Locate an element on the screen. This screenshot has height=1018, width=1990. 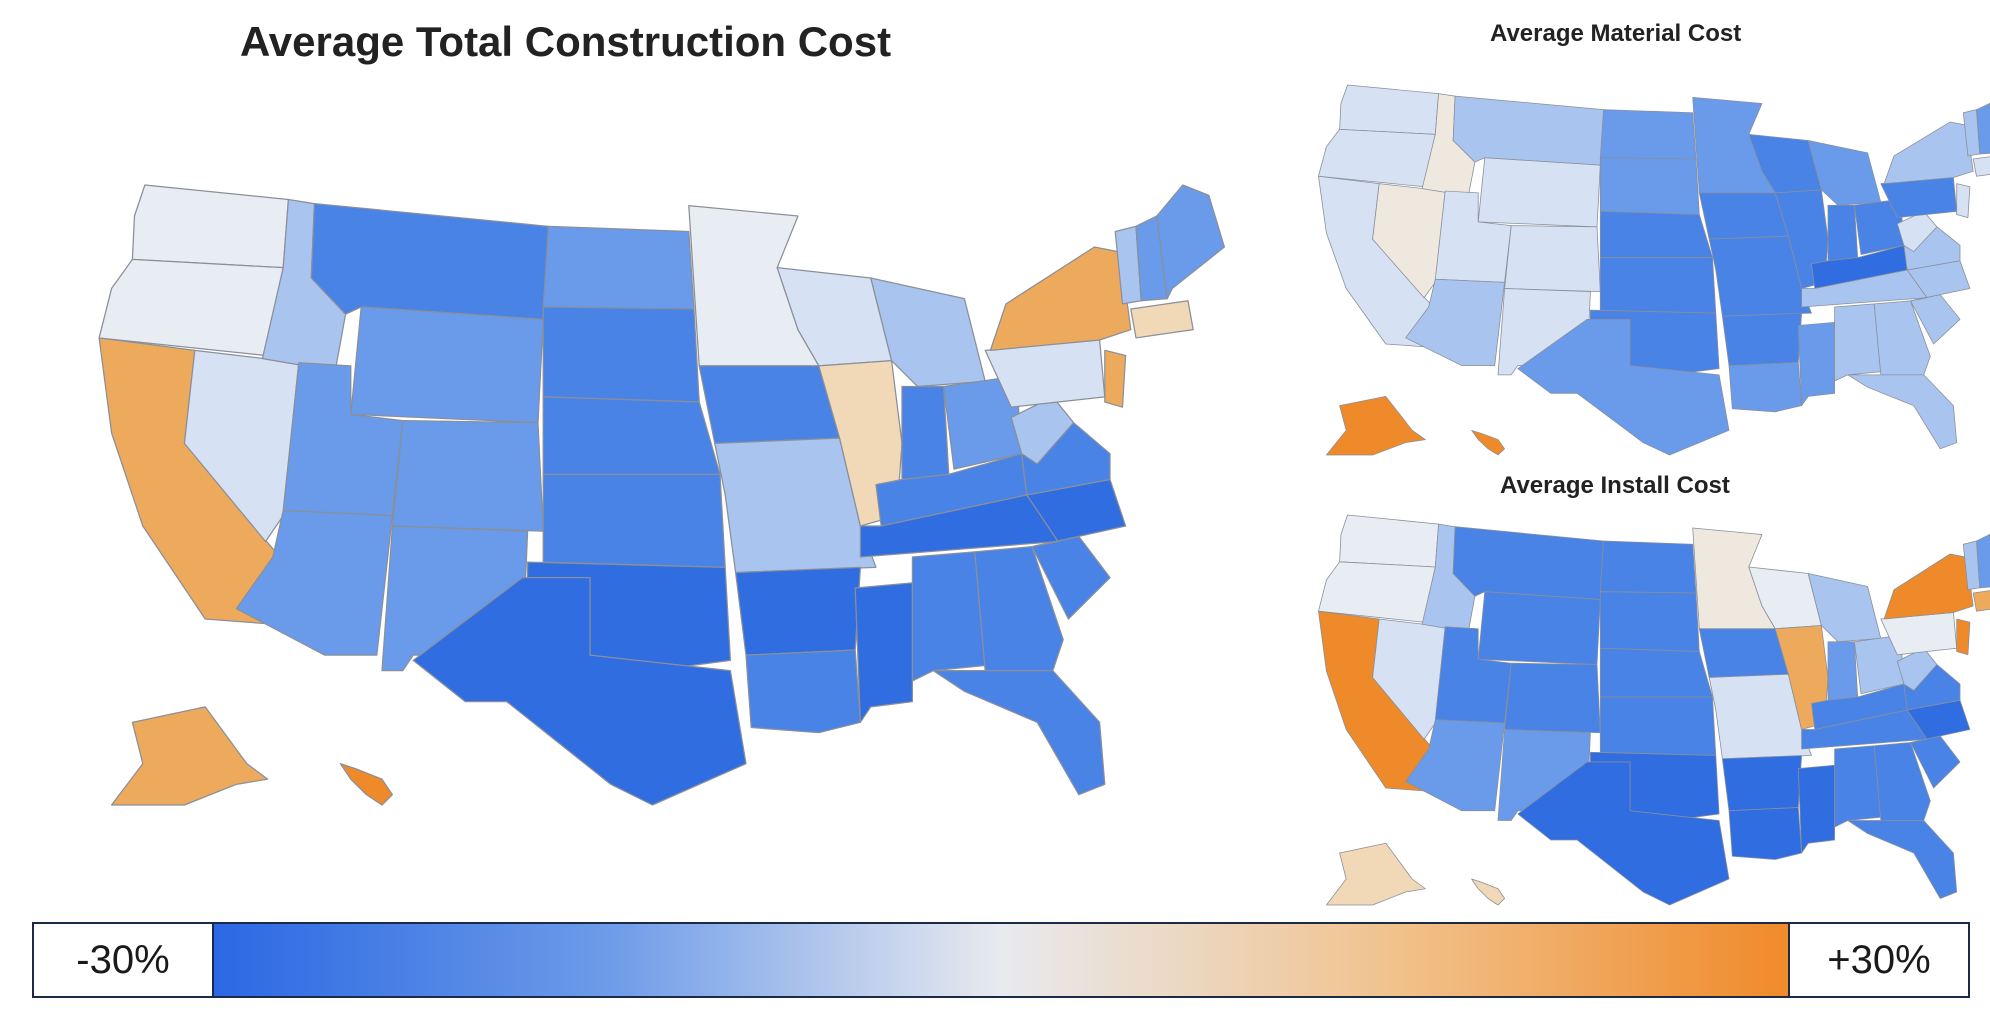
material-cost-map is located at coordinates (1654, 270).